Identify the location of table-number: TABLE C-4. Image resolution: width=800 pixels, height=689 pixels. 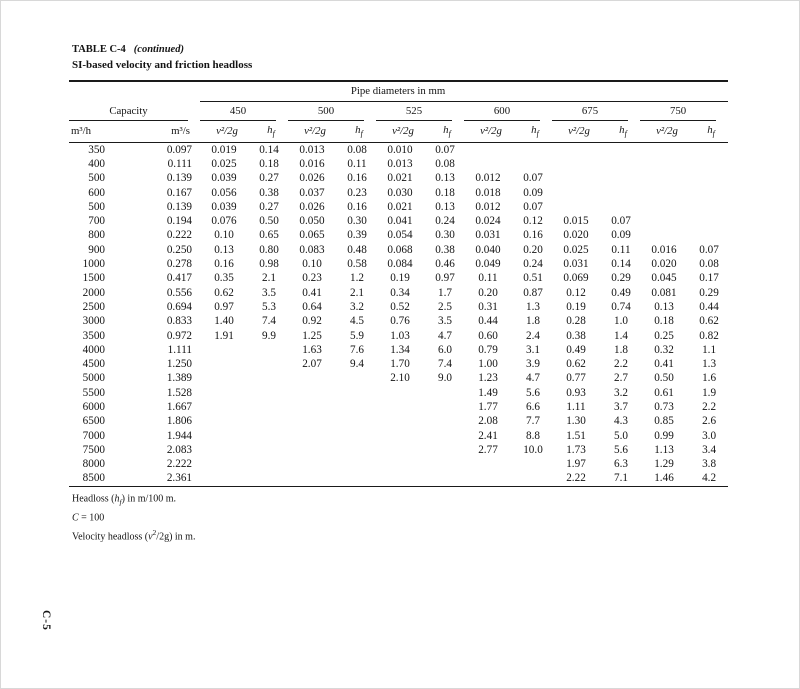
(99, 49).